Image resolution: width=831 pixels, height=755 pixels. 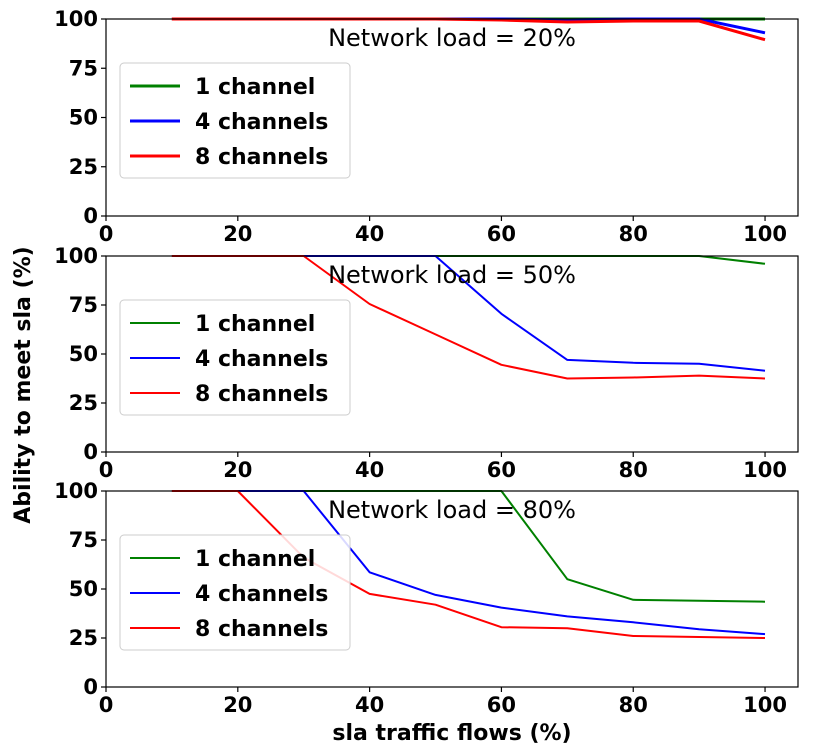 I want to click on subplot-title: Network load = 20%, so click(x=452, y=38).